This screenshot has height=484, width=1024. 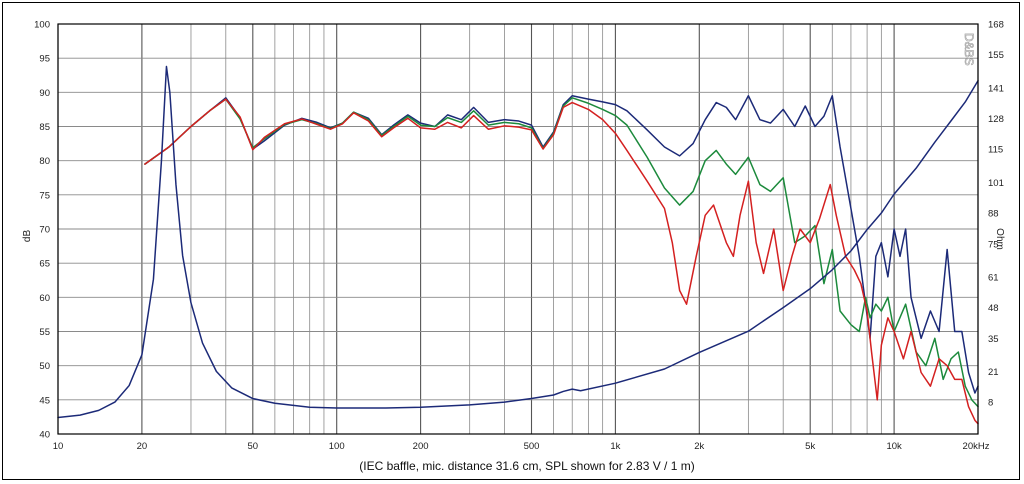 What do you see at coordinates (142, 446) in the screenshot?
I see `x-tick-label: 20` at bounding box center [142, 446].